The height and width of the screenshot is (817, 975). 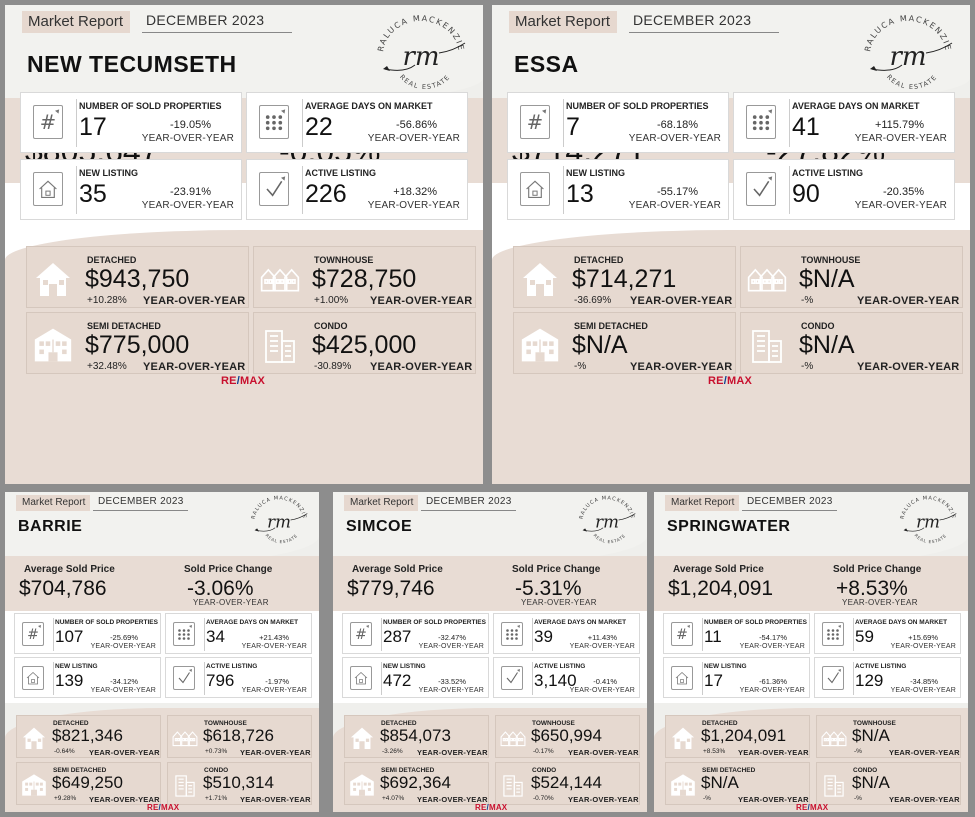 What do you see at coordinates (232, 666) in the screenshot?
I see `stat-label: ACTIVE LISTING` at bounding box center [232, 666].